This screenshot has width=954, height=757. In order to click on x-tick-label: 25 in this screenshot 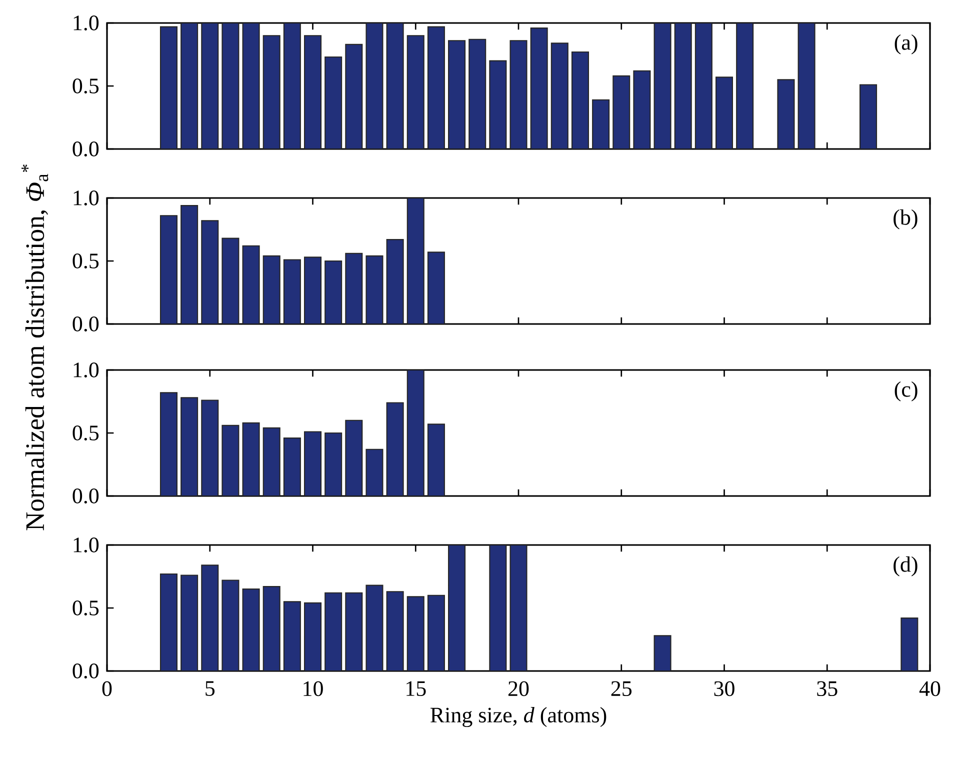, I will do `click(621, 688)`.